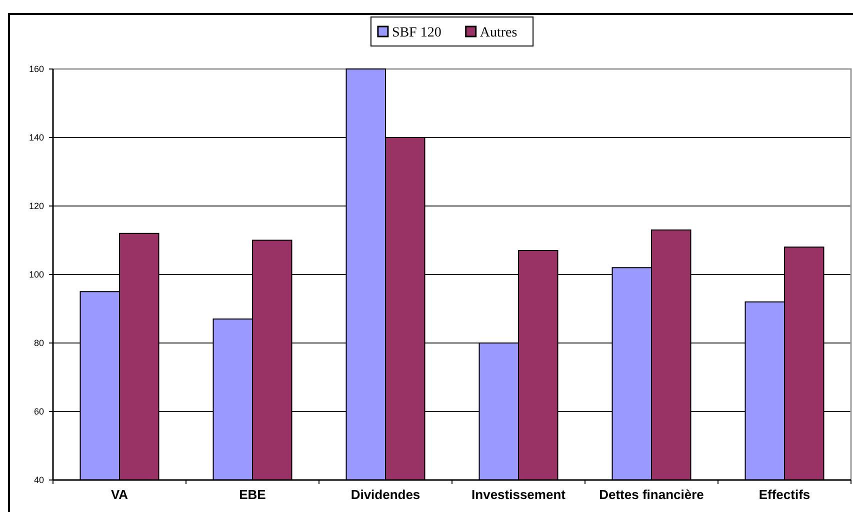 This screenshot has height=512, width=853. What do you see at coordinates (519, 494) in the screenshot?
I see `x-tick-label: Investissement` at bounding box center [519, 494].